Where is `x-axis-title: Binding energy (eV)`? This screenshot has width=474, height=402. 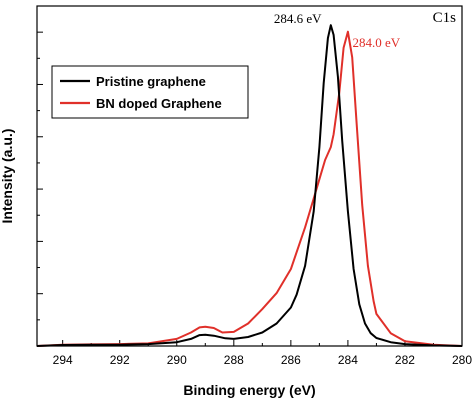
x-axis-title: Binding energy (eV) is located at coordinates (249, 390).